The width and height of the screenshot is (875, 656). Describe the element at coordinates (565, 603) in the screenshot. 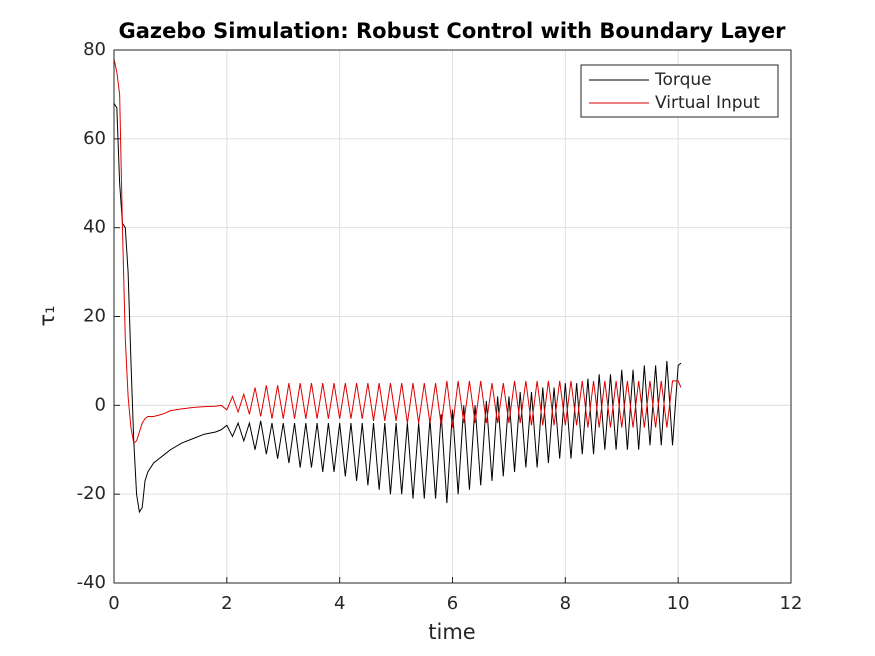

I see `x-tick-label: 8` at that location.